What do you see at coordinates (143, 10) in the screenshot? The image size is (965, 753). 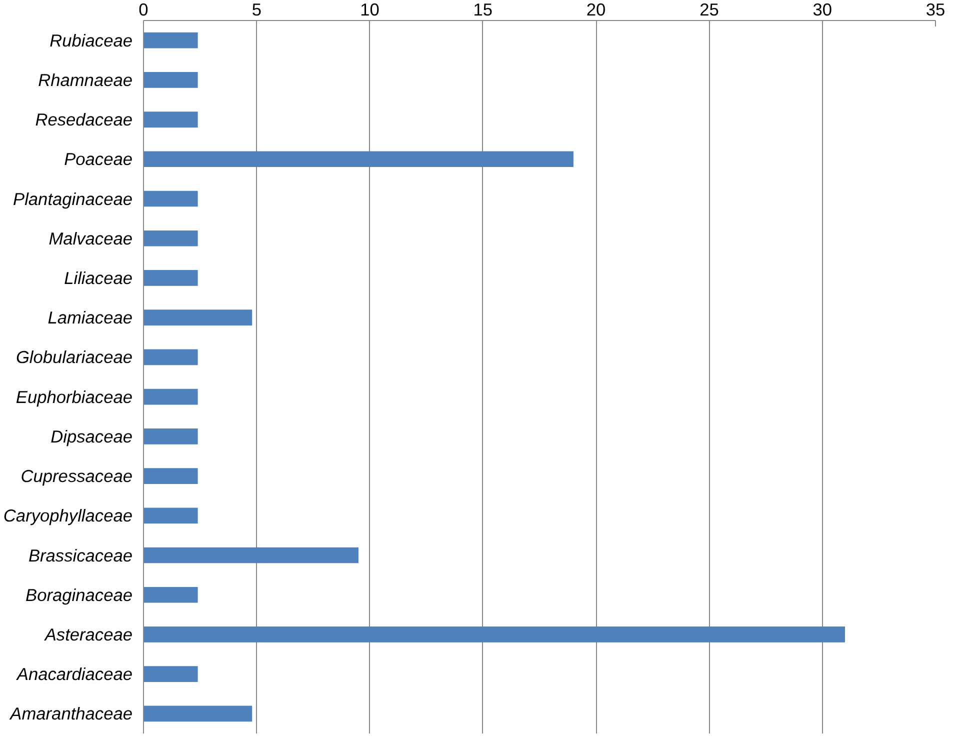 I see `x-tick-label: 0` at bounding box center [143, 10].